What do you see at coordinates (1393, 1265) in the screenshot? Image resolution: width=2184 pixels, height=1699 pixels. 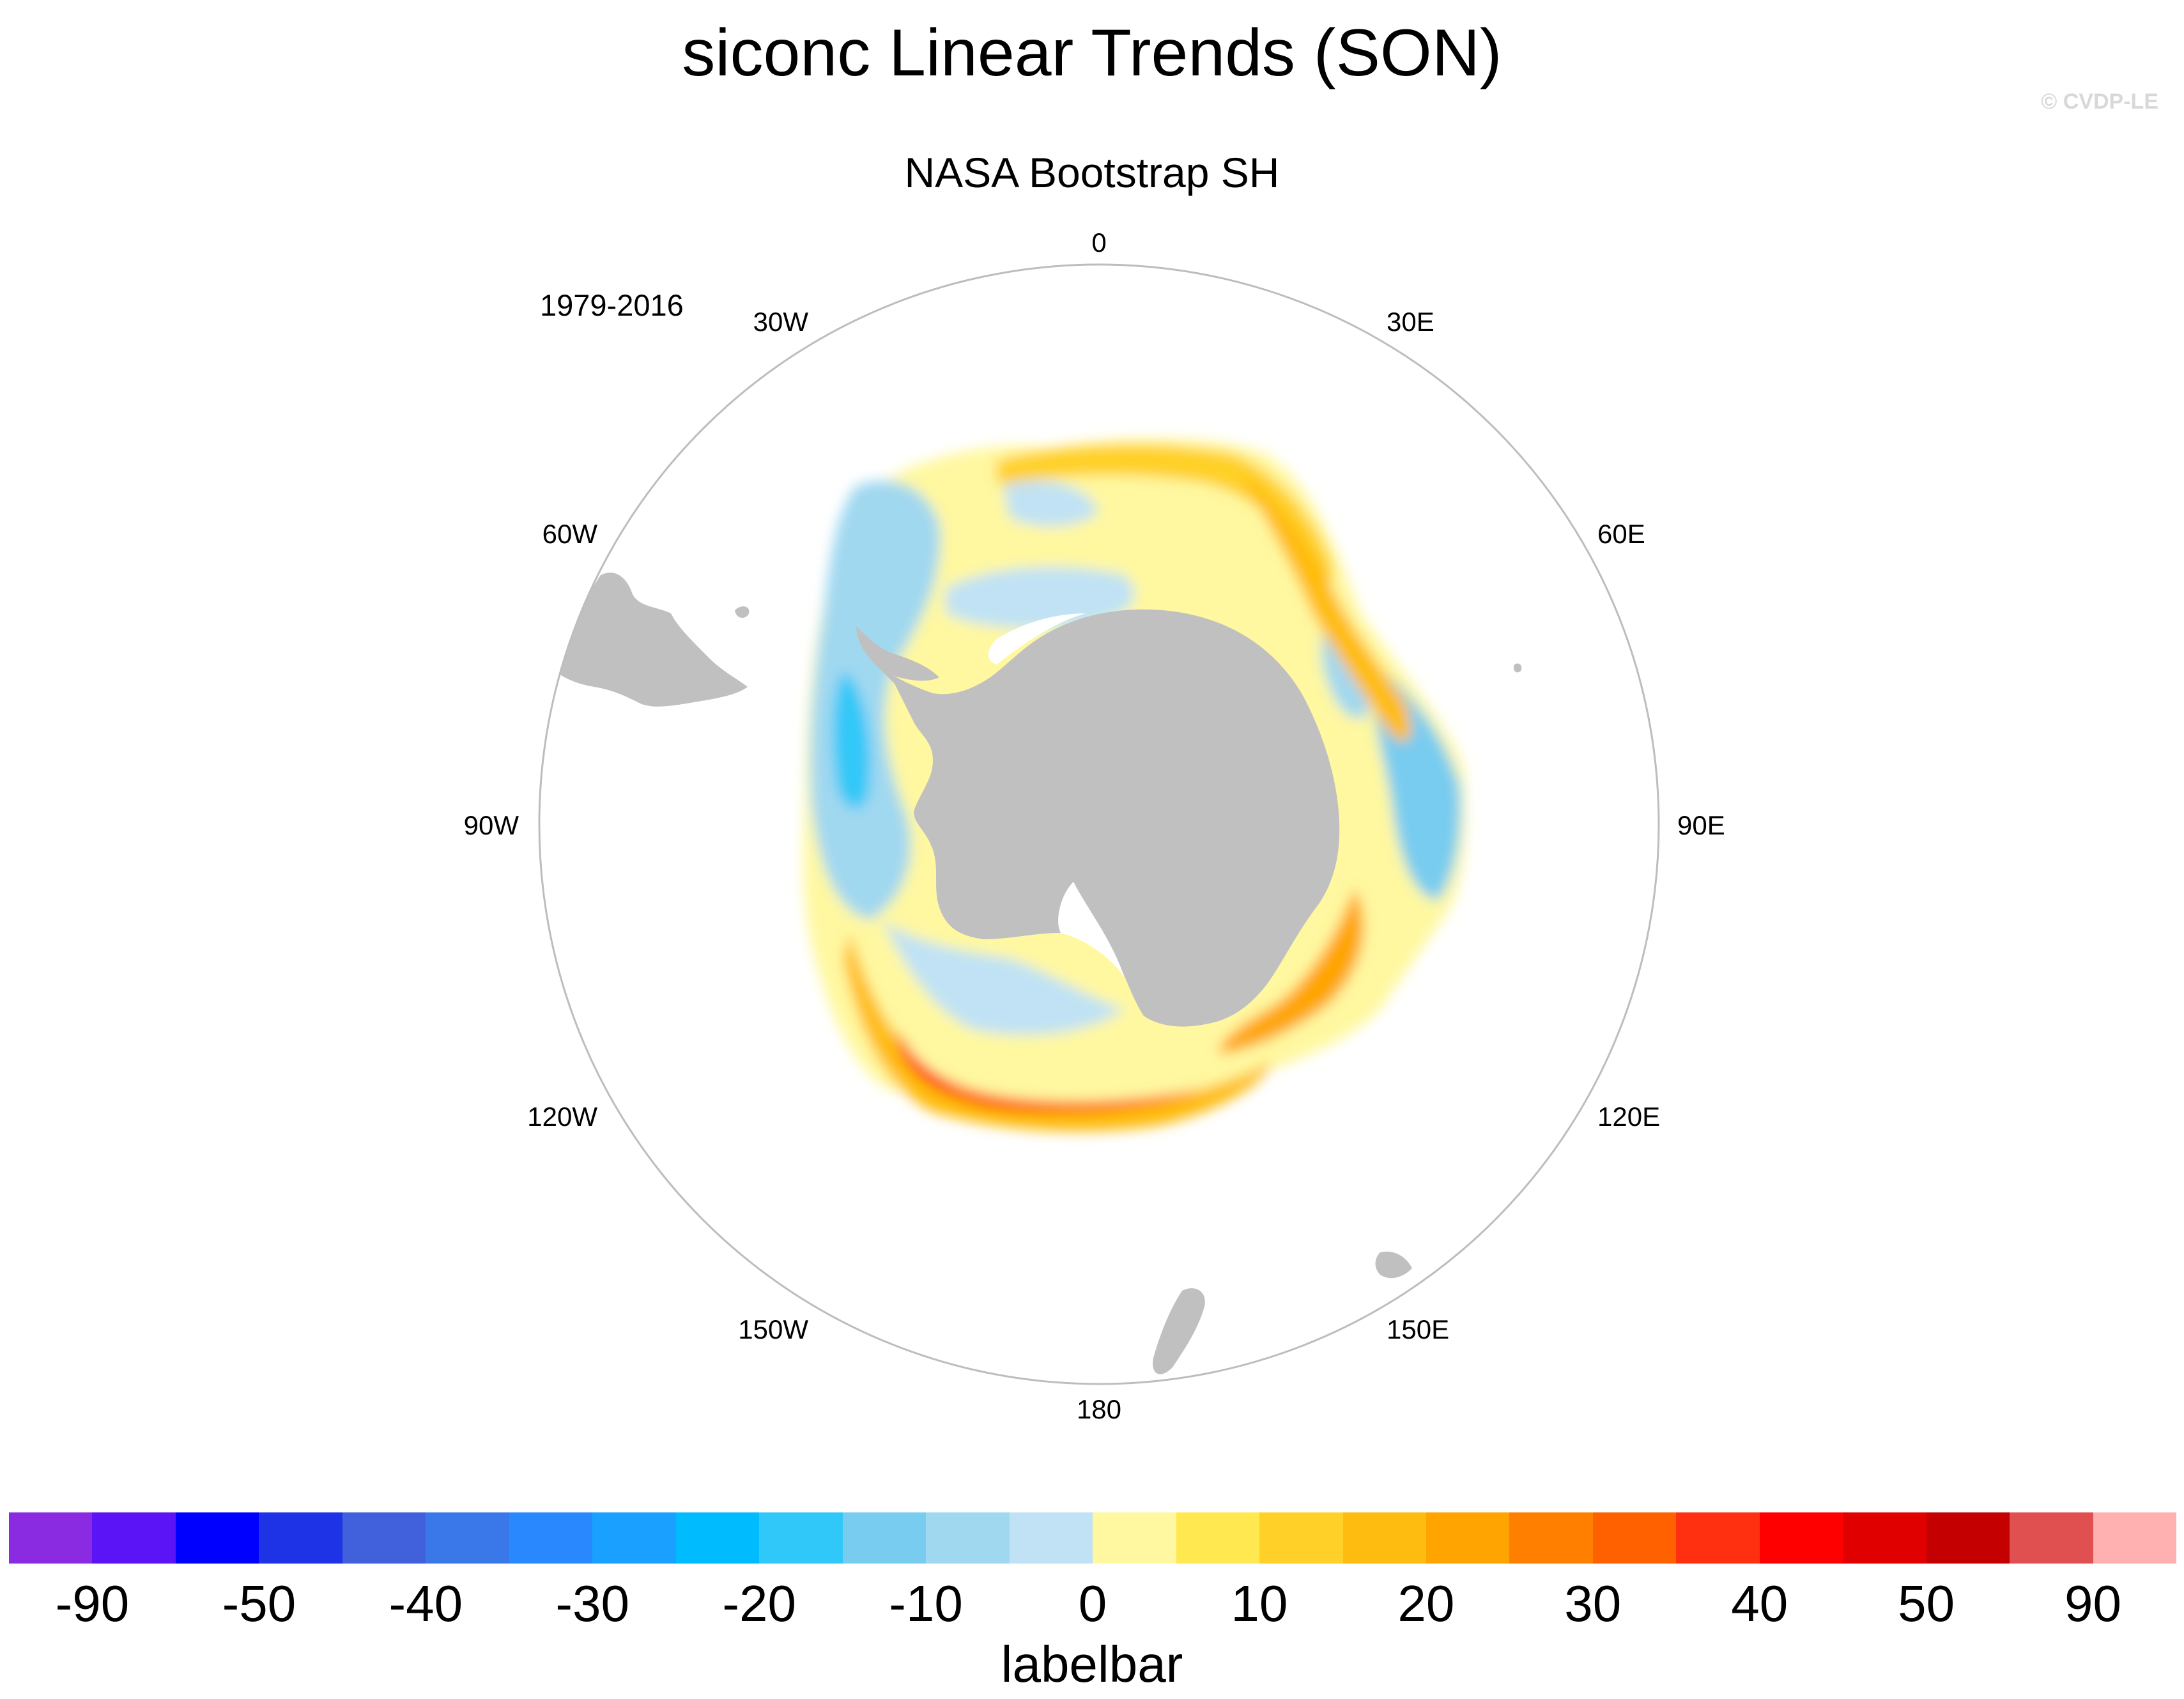 I see `tasmania` at bounding box center [1393, 1265].